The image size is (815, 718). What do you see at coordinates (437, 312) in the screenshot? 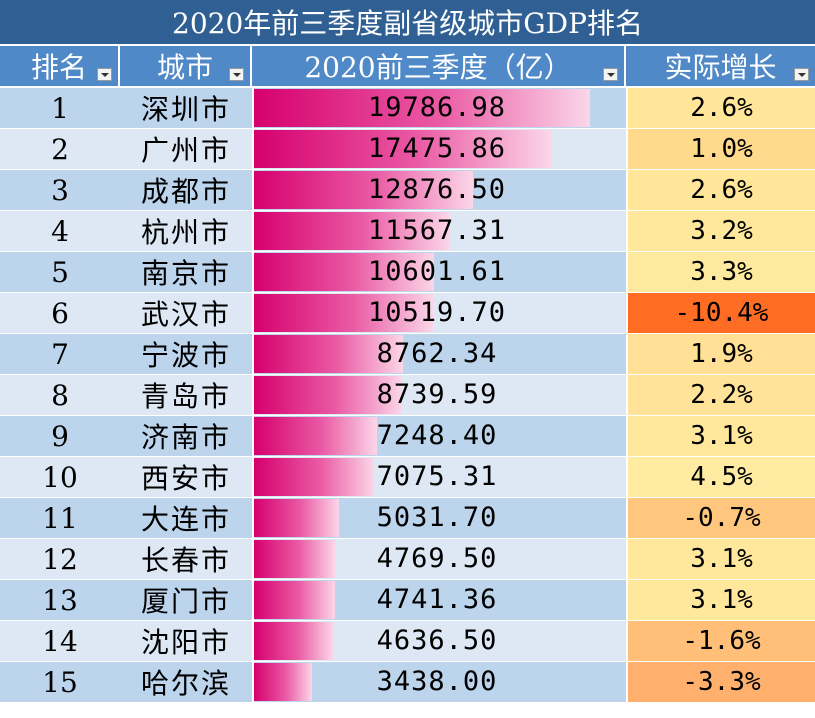
I see `gdp-value-label: 10519.70` at bounding box center [437, 312].